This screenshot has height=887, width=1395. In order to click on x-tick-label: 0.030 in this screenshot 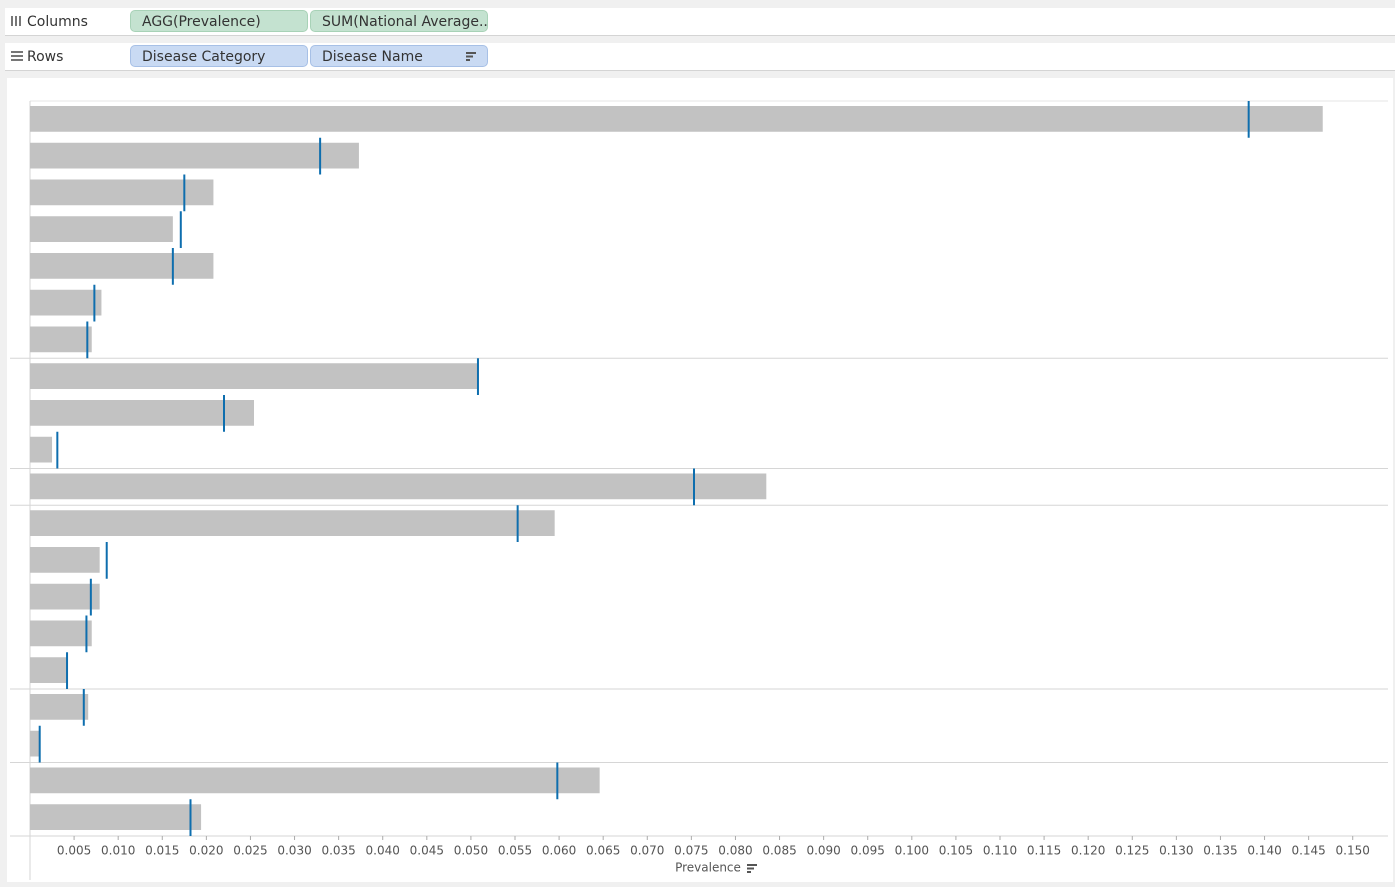, I will do `click(294, 851)`.